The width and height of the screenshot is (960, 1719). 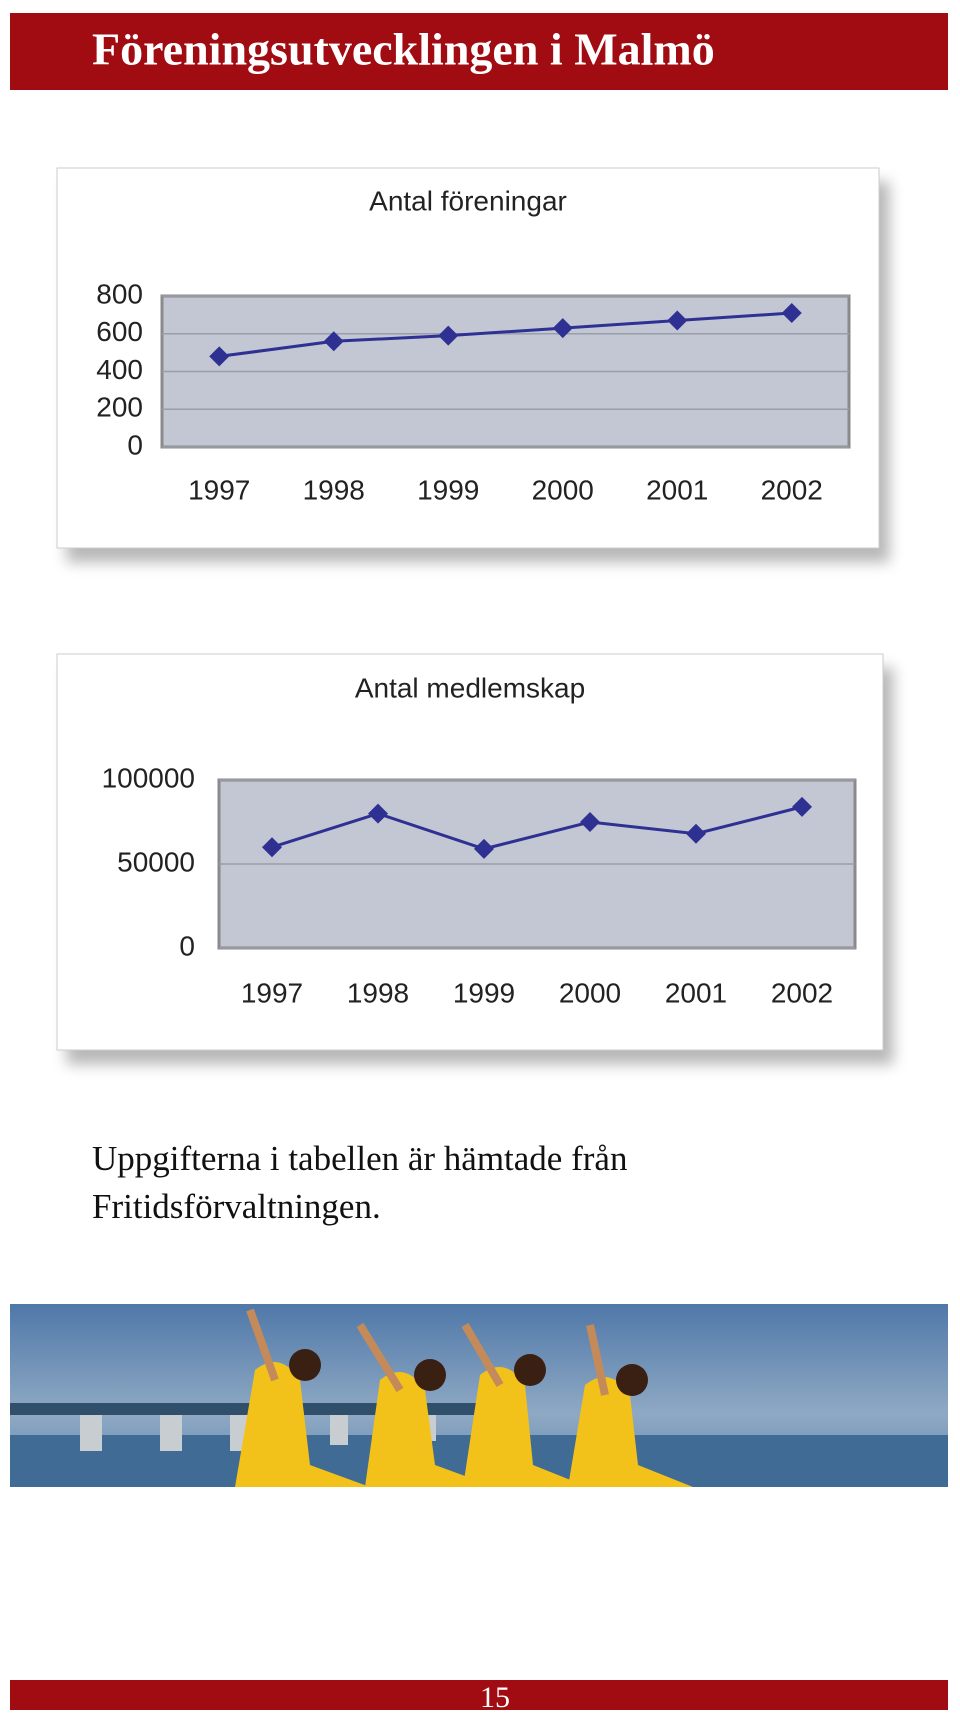 What do you see at coordinates (119, 407) in the screenshot?
I see `y-tick-label: 200` at bounding box center [119, 407].